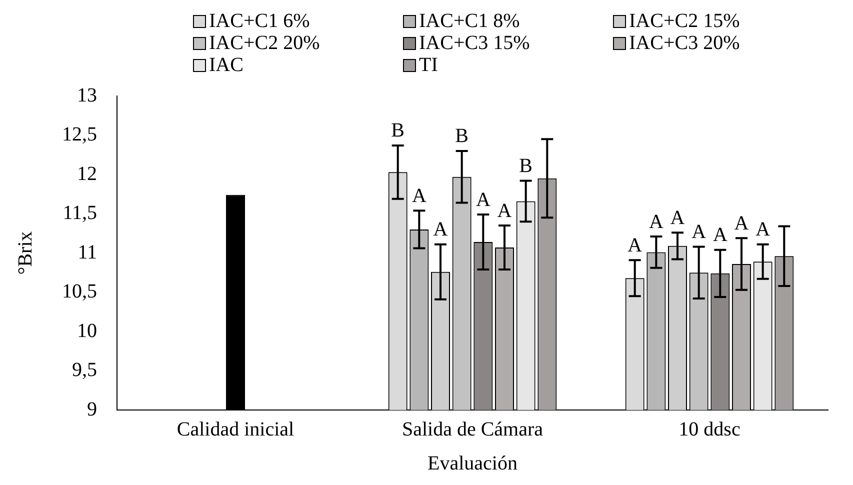 Image resolution: width=853 pixels, height=485 pixels. Describe the element at coordinates (473, 463) in the screenshot. I see `x-axis-title: Evaluación` at that location.